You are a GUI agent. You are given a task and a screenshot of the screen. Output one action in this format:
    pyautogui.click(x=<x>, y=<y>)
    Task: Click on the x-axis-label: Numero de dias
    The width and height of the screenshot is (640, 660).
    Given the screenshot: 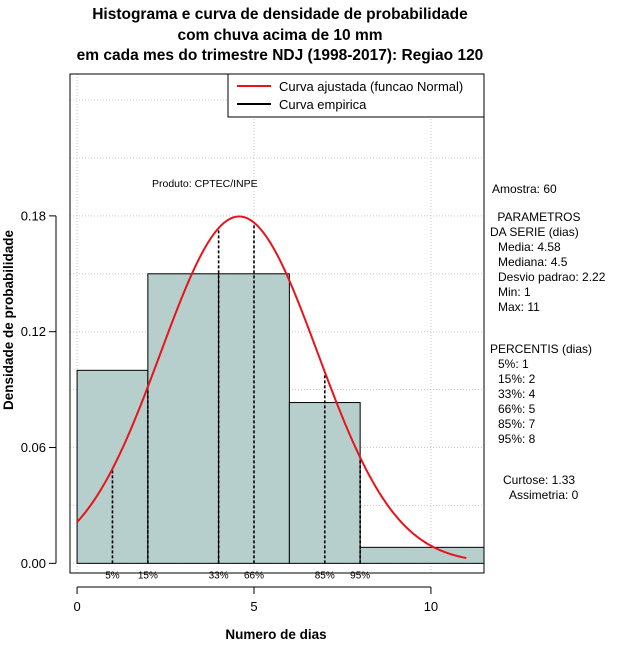 What is the action you would take?
    pyautogui.click(x=275, y=634)
    